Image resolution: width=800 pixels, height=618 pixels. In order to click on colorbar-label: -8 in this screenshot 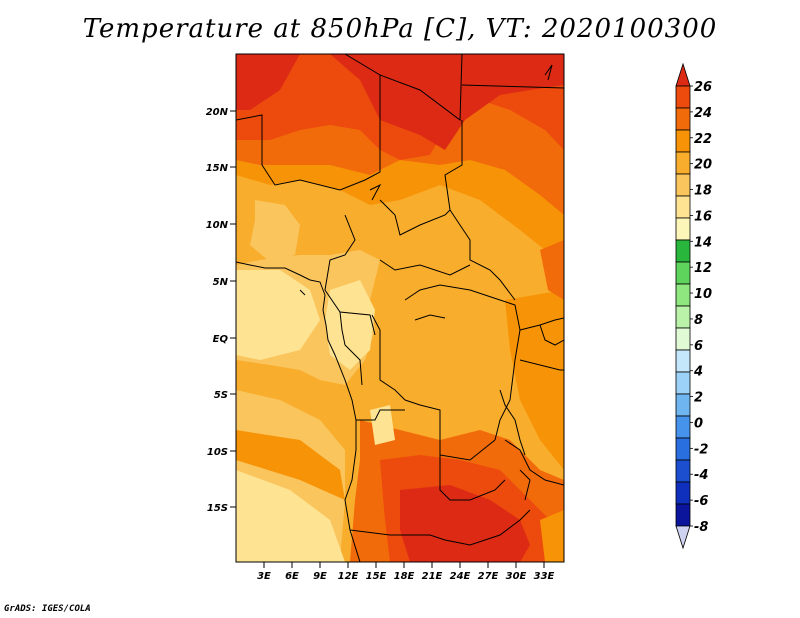, I will do `click(701, 527)`.